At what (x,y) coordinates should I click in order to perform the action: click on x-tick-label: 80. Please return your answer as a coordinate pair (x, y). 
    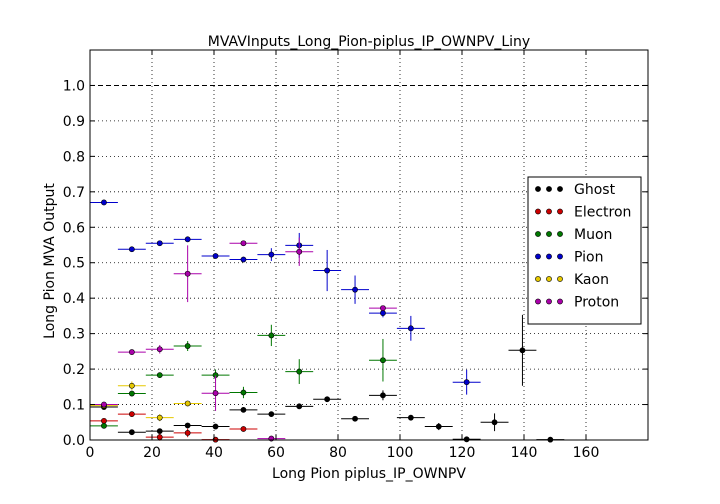
    Looking at the image, I should click on (338, 453).